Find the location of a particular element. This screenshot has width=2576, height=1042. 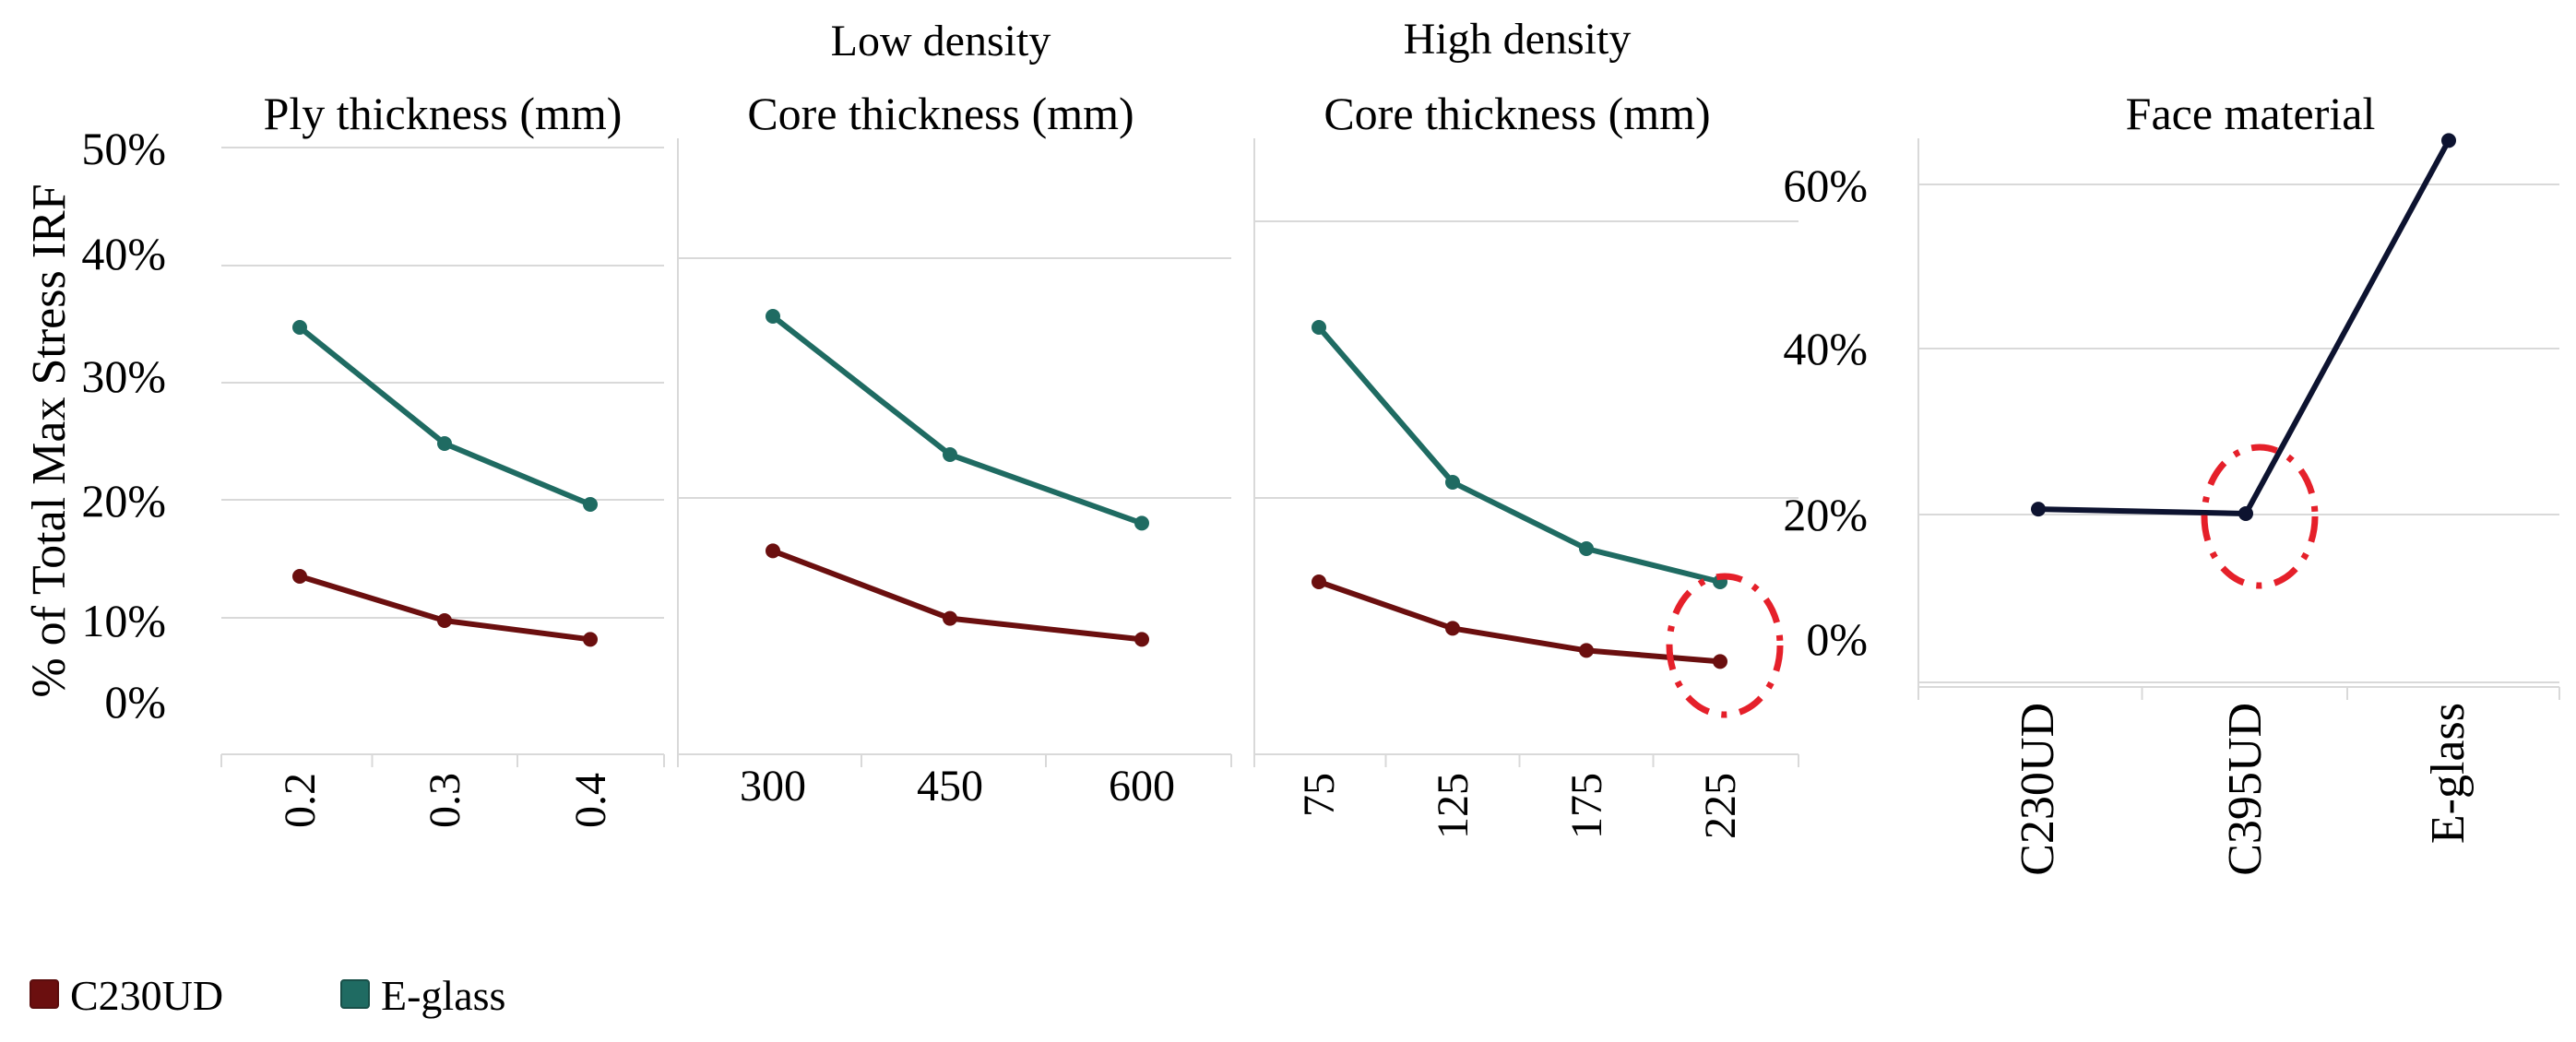

x-tick-label: C395UD is located at coordinates (2245, 789).